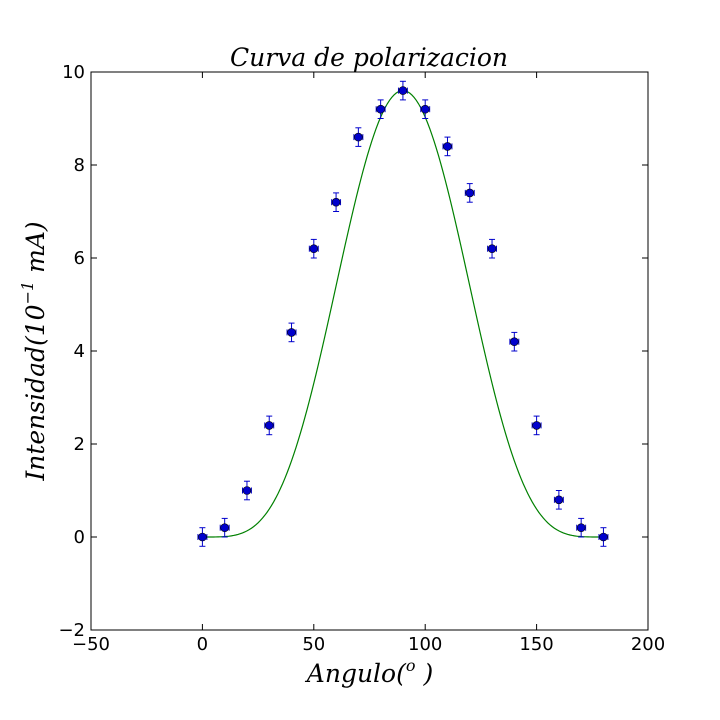 This screenshot has width=720, height=720. Describe the element at coordinates (79, 351) in the screenshot. I see `y-tick-label: 4` at that location.